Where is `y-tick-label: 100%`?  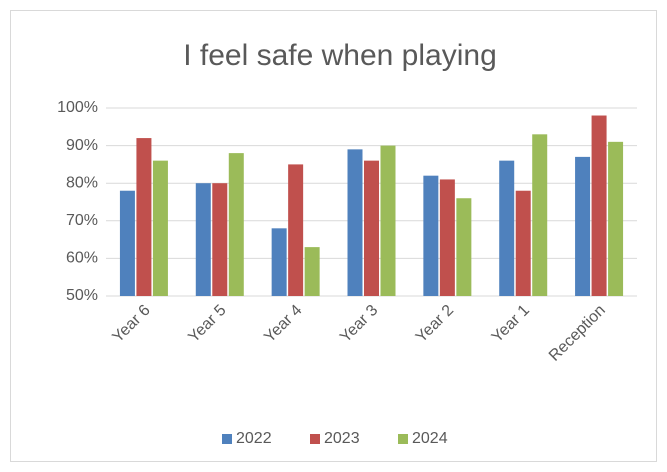 y-tick-label: 100% is located at coordinates (77, 107).